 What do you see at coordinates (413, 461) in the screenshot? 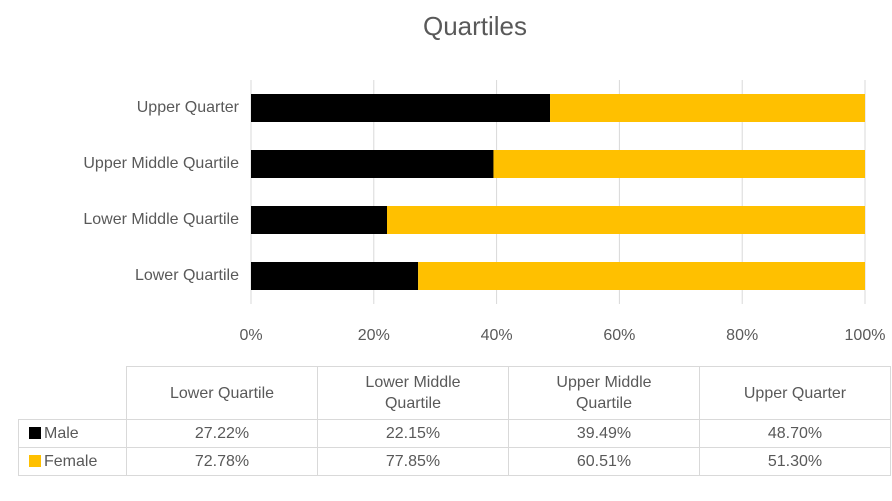
I see `value-cell: 77.85%` at bounding box center [413, 461].